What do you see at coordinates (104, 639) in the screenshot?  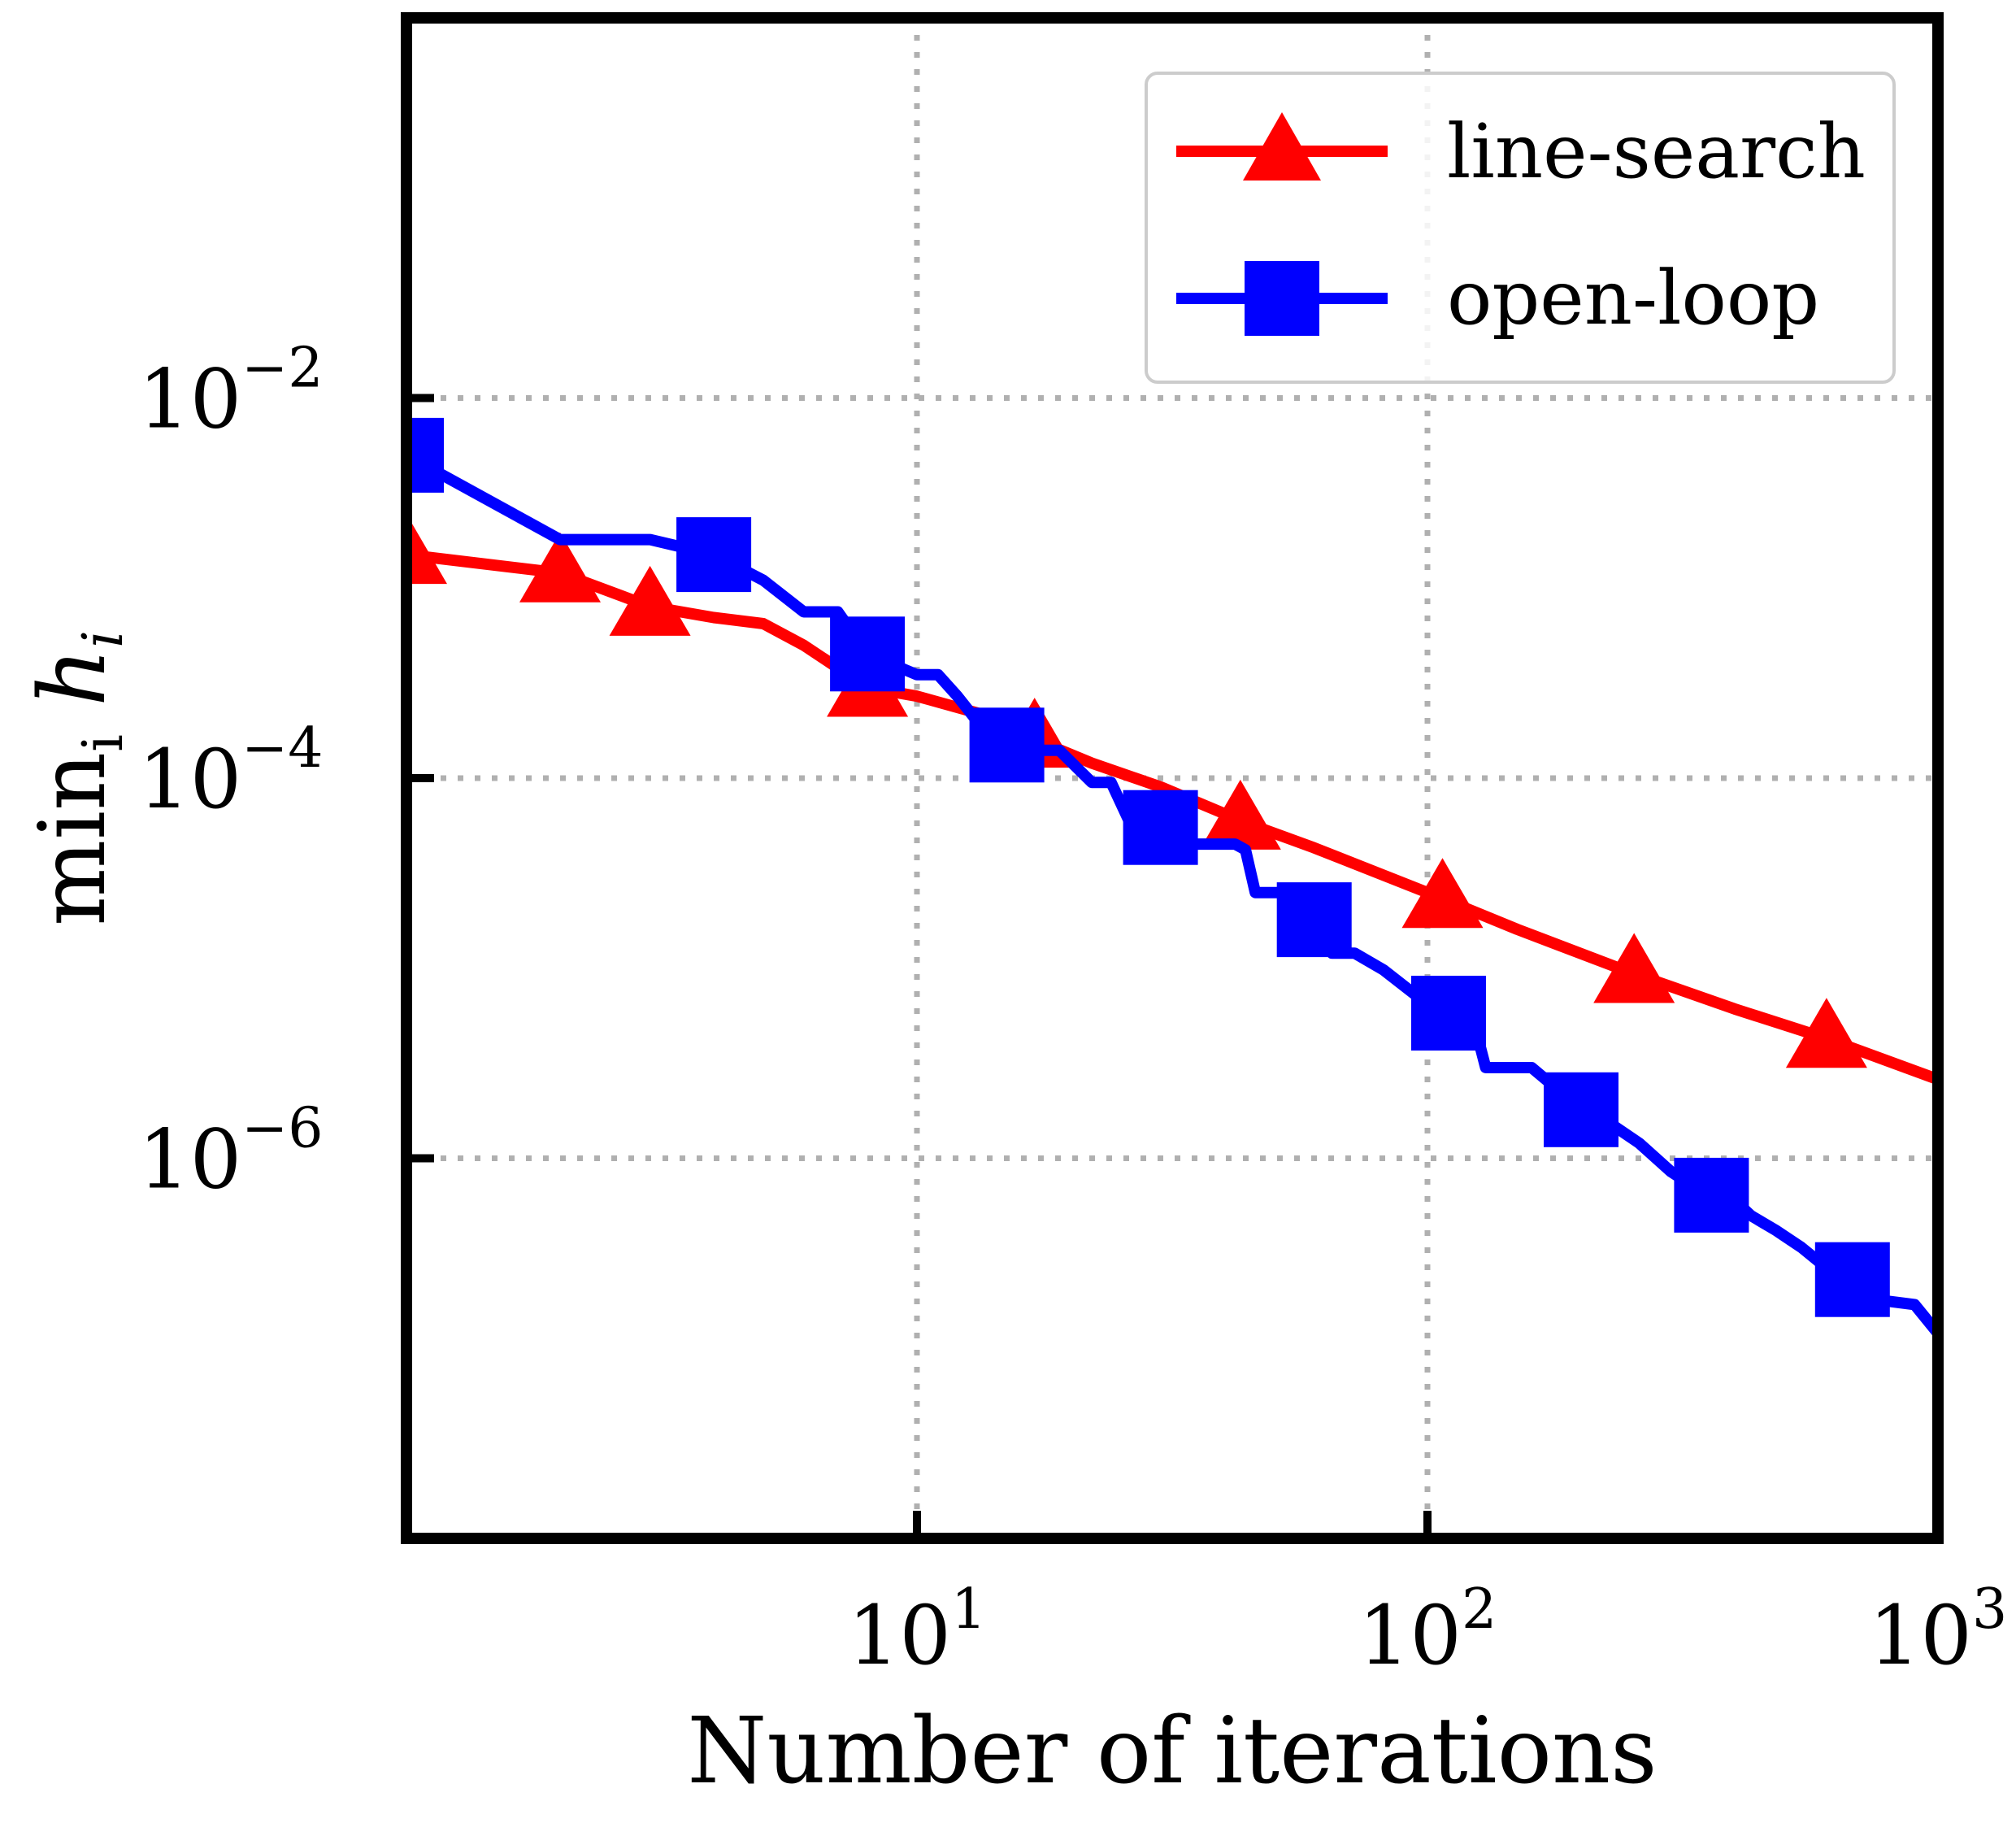 I see `y-label-var-sub: i` at bounding box center [104, 639].